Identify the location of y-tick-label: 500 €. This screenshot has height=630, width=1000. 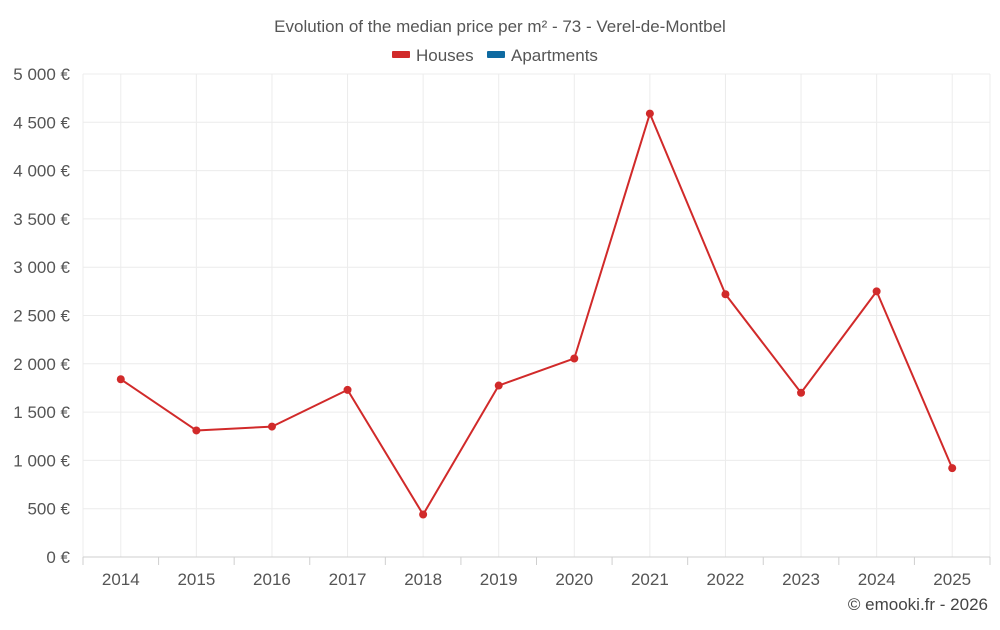
(48, 509).